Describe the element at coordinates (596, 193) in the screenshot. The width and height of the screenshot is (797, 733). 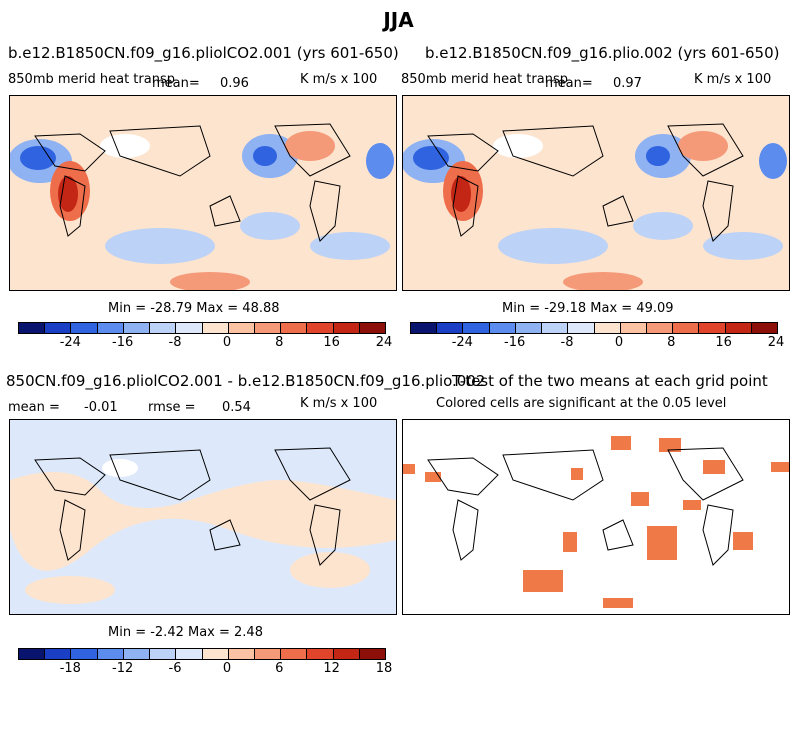
I see `panel2-map` at that location.